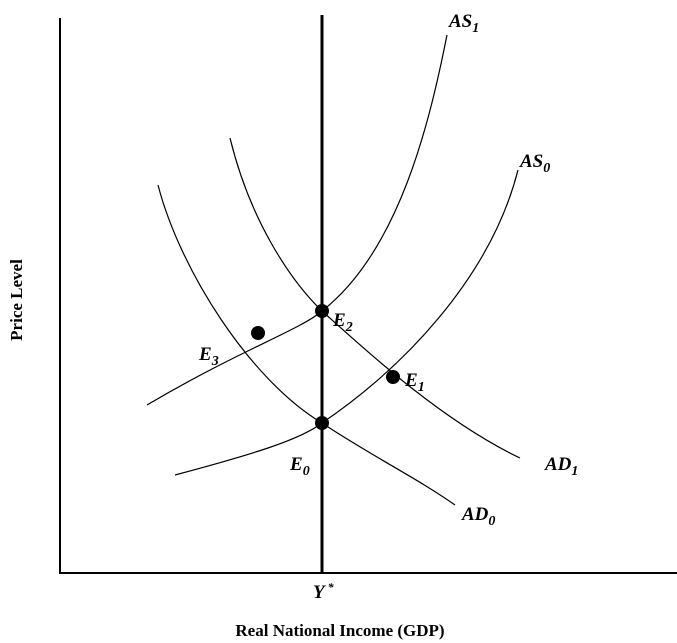  I want to click on point-e2, so click(322, 311).